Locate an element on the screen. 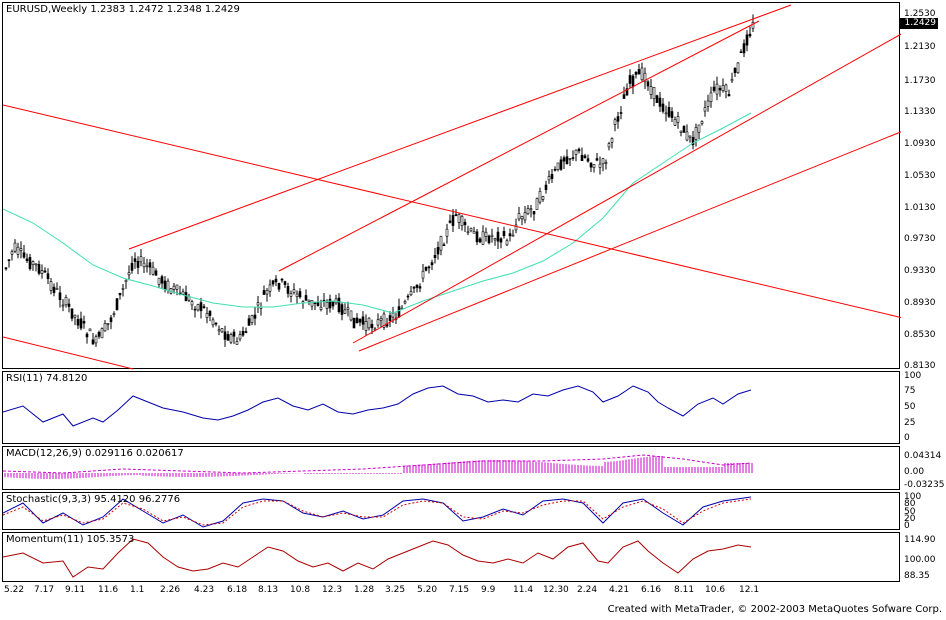  stochastic-level: 50 is located at coordinates (910, 512).